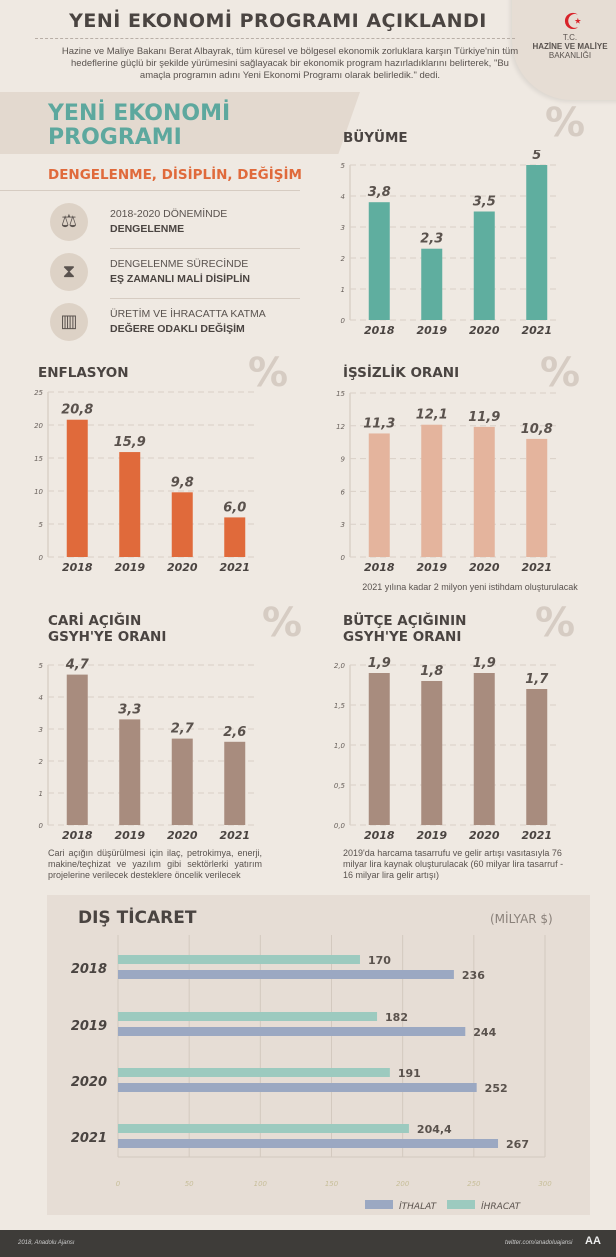  Describe the element at coordinates (536, 156) in the screenshot. I see `data-label: 5` at that location.